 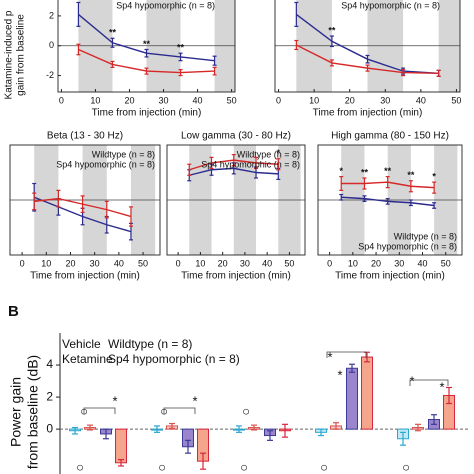 What do you see at coordinates (33, 412) in the screenshot?
I see `y-axis-label: from baseline (dB)` at bounding box center [33, 412].